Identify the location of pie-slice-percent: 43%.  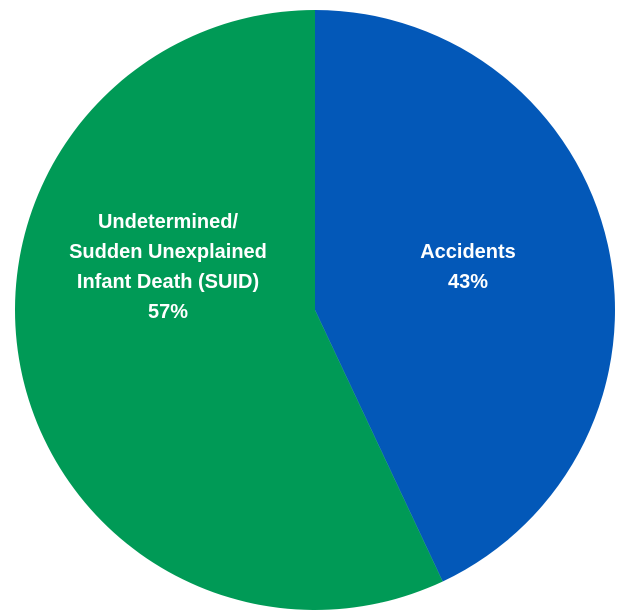
(468, 282).